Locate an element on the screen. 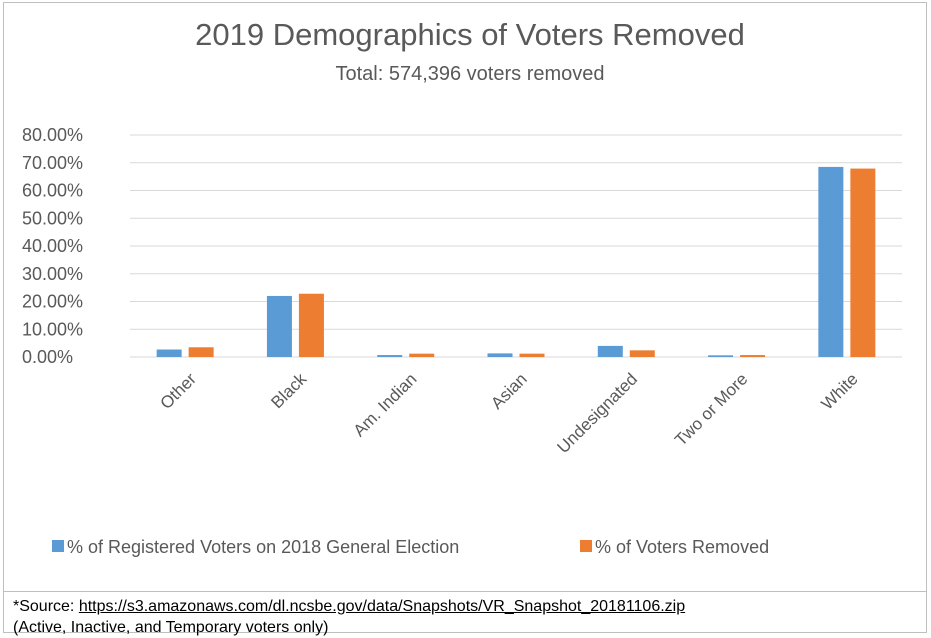 The height and width of the screenshot is (638, 931). bar-removed-am-indian is located at coordinates (422, 355).